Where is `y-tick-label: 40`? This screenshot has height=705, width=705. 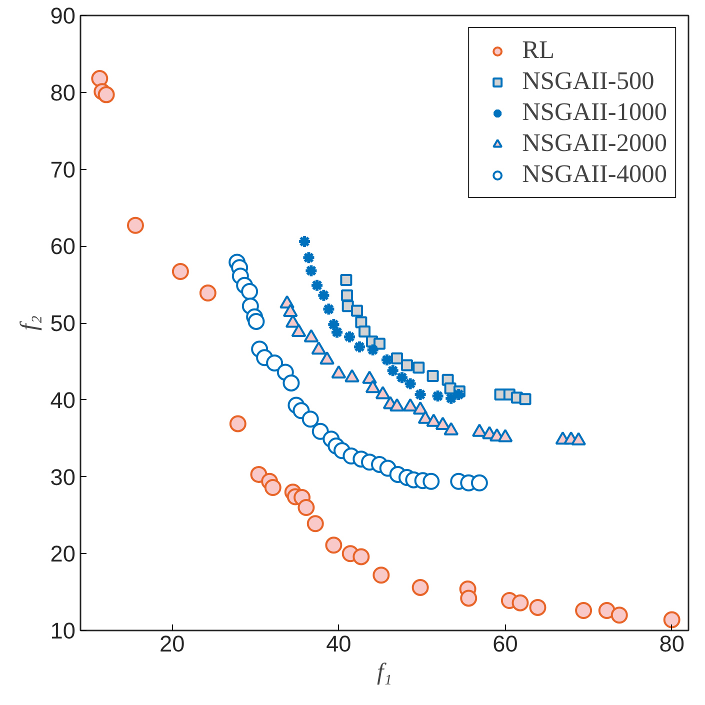
y-tick-label: 40 is located at coordinates (63, 399).